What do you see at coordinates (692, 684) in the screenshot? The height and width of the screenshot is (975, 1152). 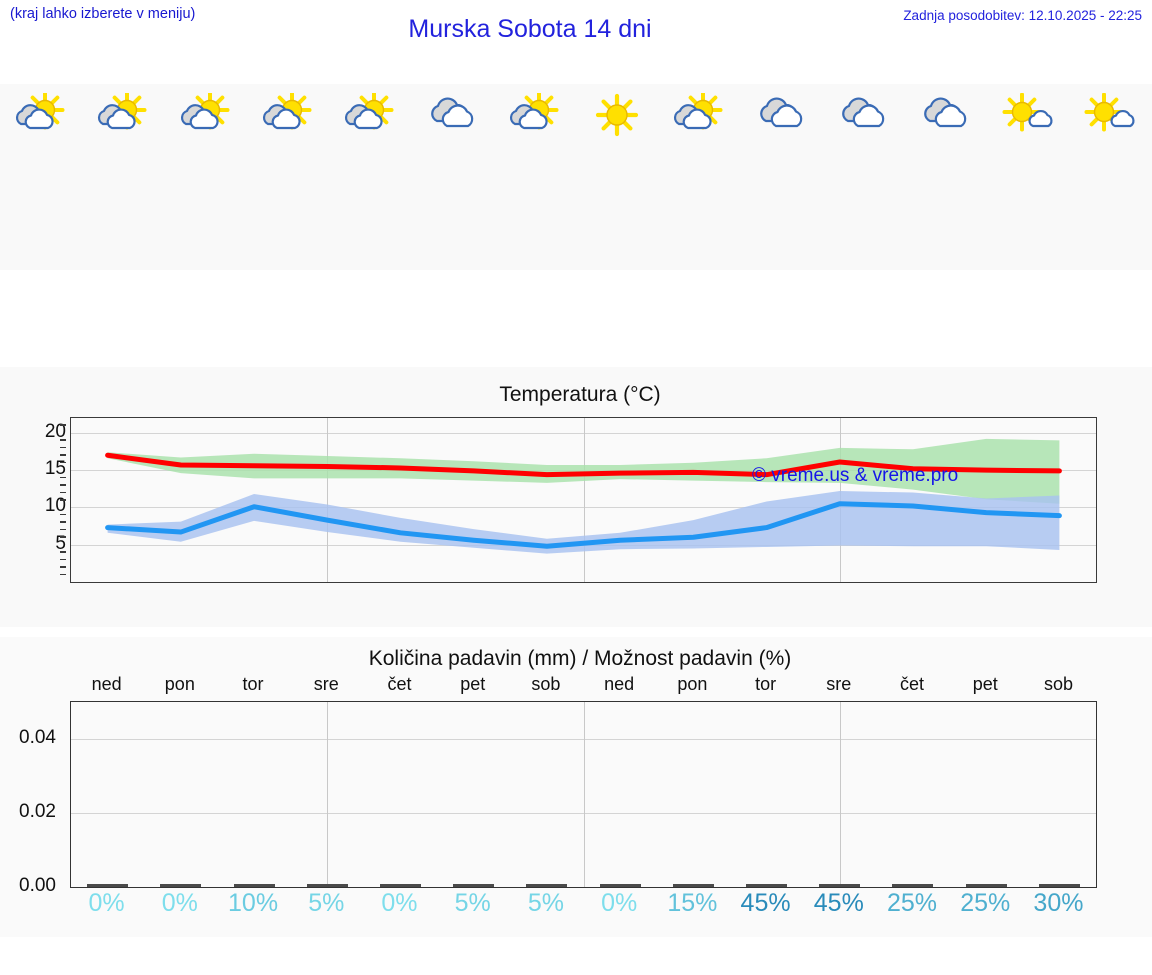 I see `precipitation-day-label: pon` at bounding box center [692, 684].